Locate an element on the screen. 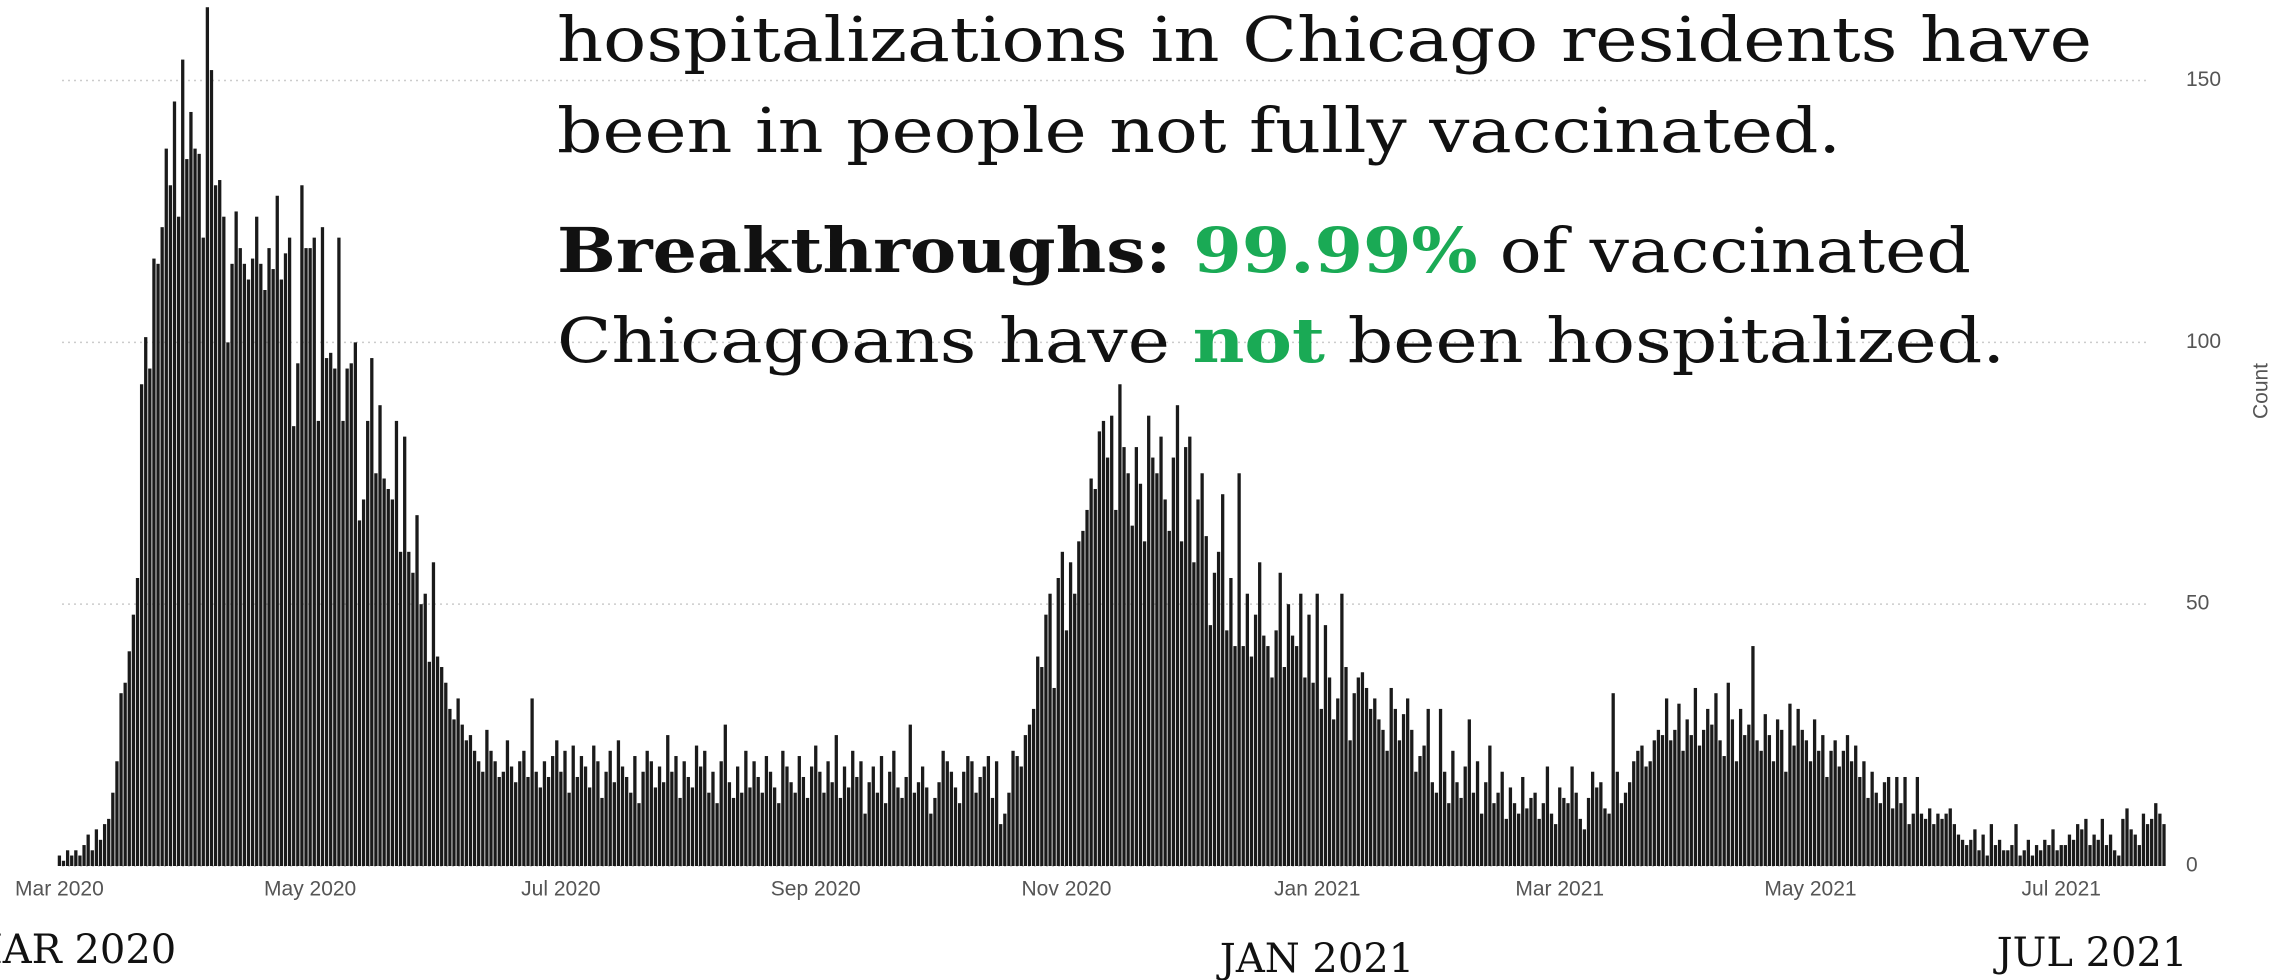  period-label: JUL 2021 is located at coordinates (2090, 953).